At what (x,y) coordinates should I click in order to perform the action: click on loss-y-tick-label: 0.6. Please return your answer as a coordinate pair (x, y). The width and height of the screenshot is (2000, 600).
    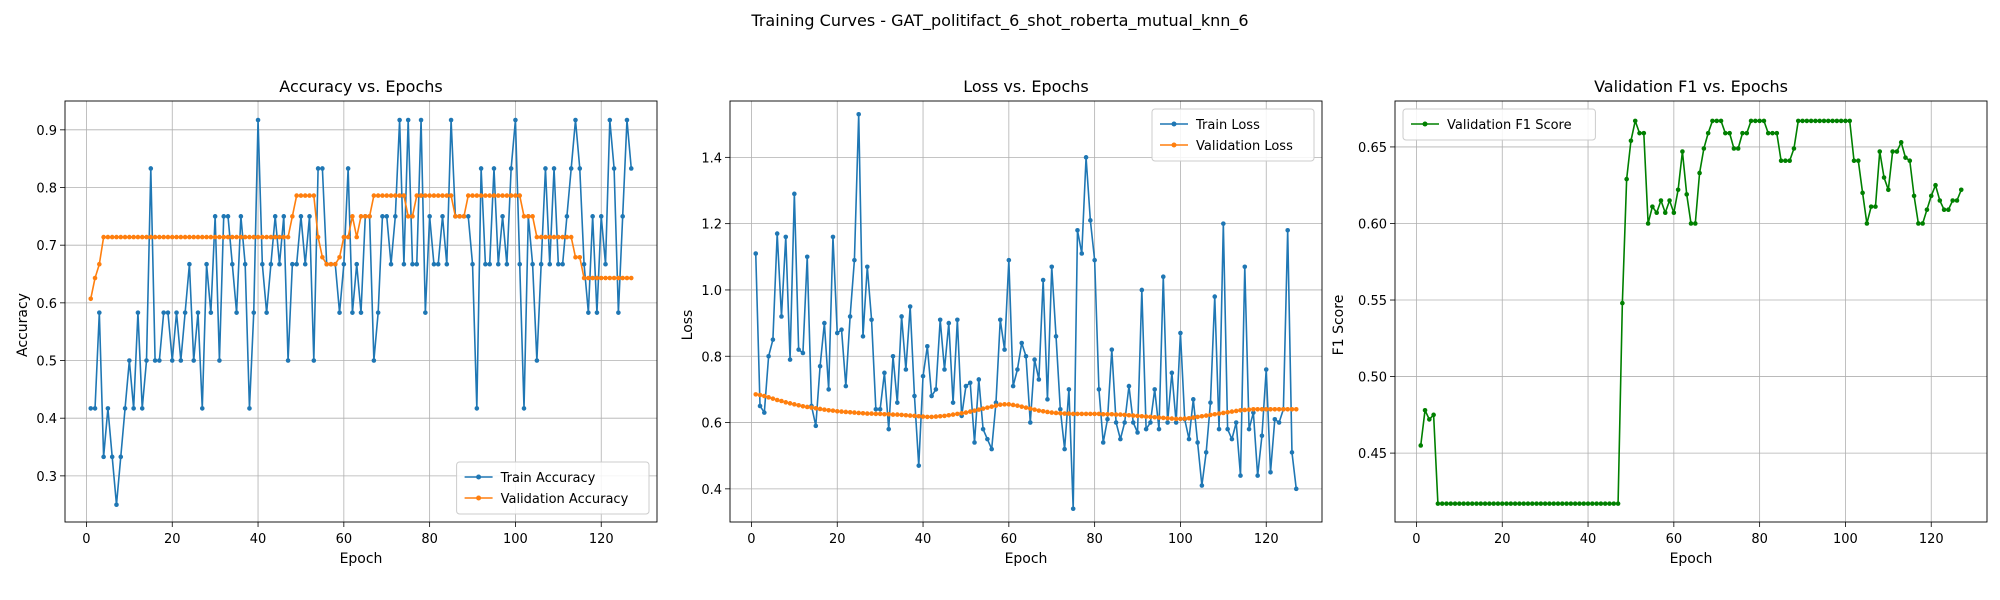
    Looking at the image, I should click on (711, 424).